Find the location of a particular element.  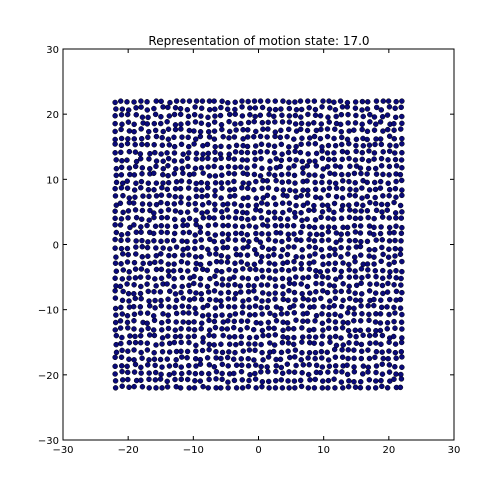

x-tick-label: −10 is located at coordinates (193, 450).